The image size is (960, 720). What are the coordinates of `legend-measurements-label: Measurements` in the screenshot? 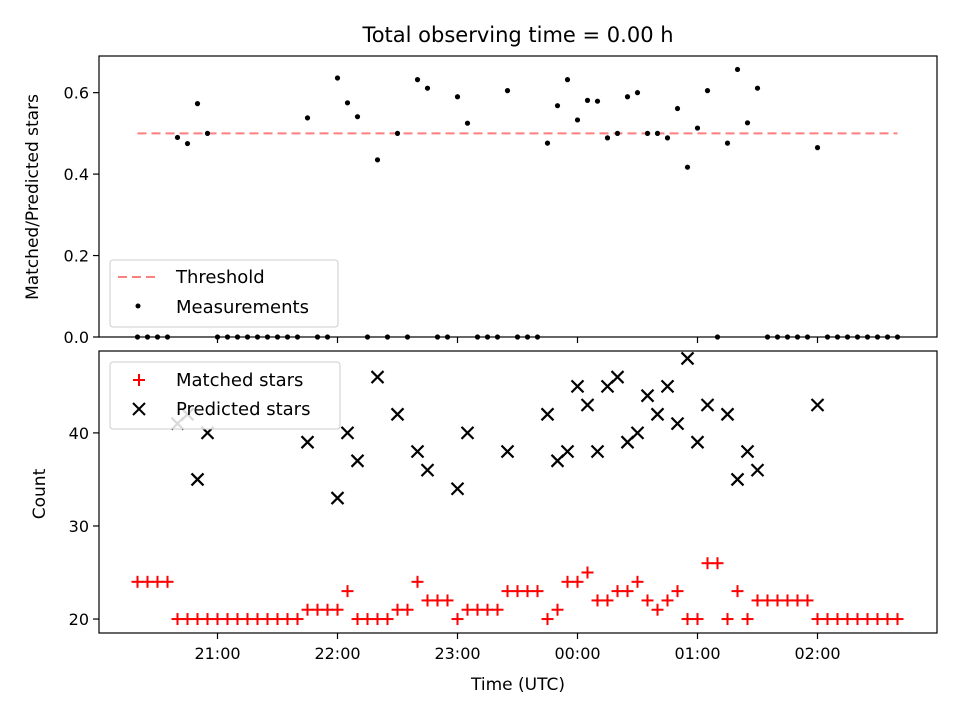 It's located at (242, 307).